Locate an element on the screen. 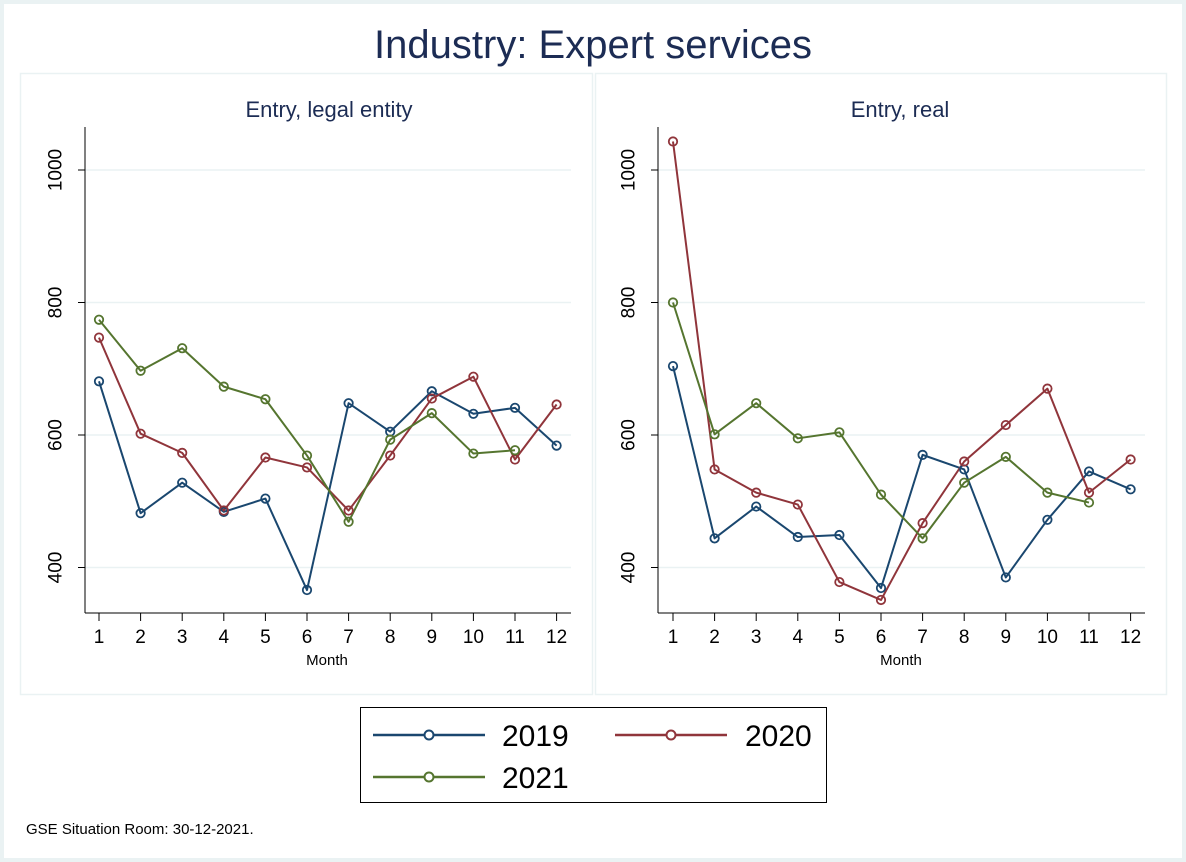 Image resolution: width=1186 pixels, height=862 pixels. data-point-2019-m7-legal-entity is located at coordinates (348, 403).